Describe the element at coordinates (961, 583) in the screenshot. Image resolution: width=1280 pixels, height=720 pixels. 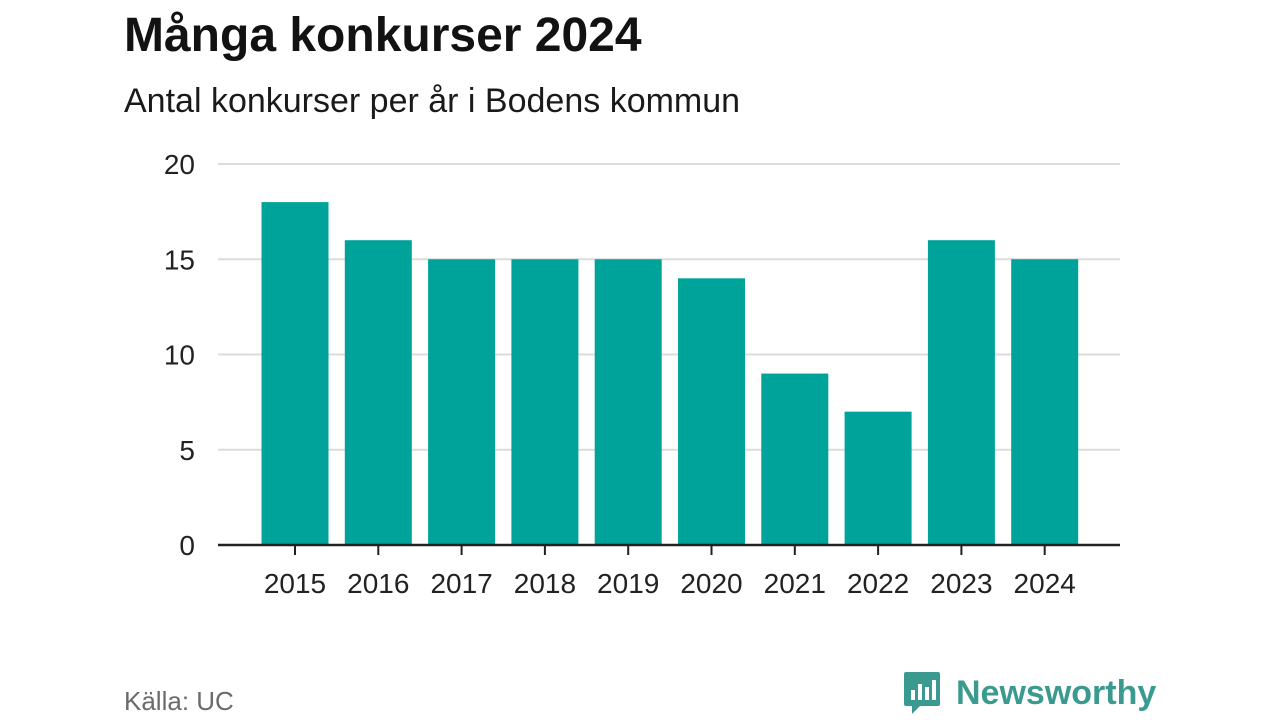
I see `x-tick-label: 2023` at that location.